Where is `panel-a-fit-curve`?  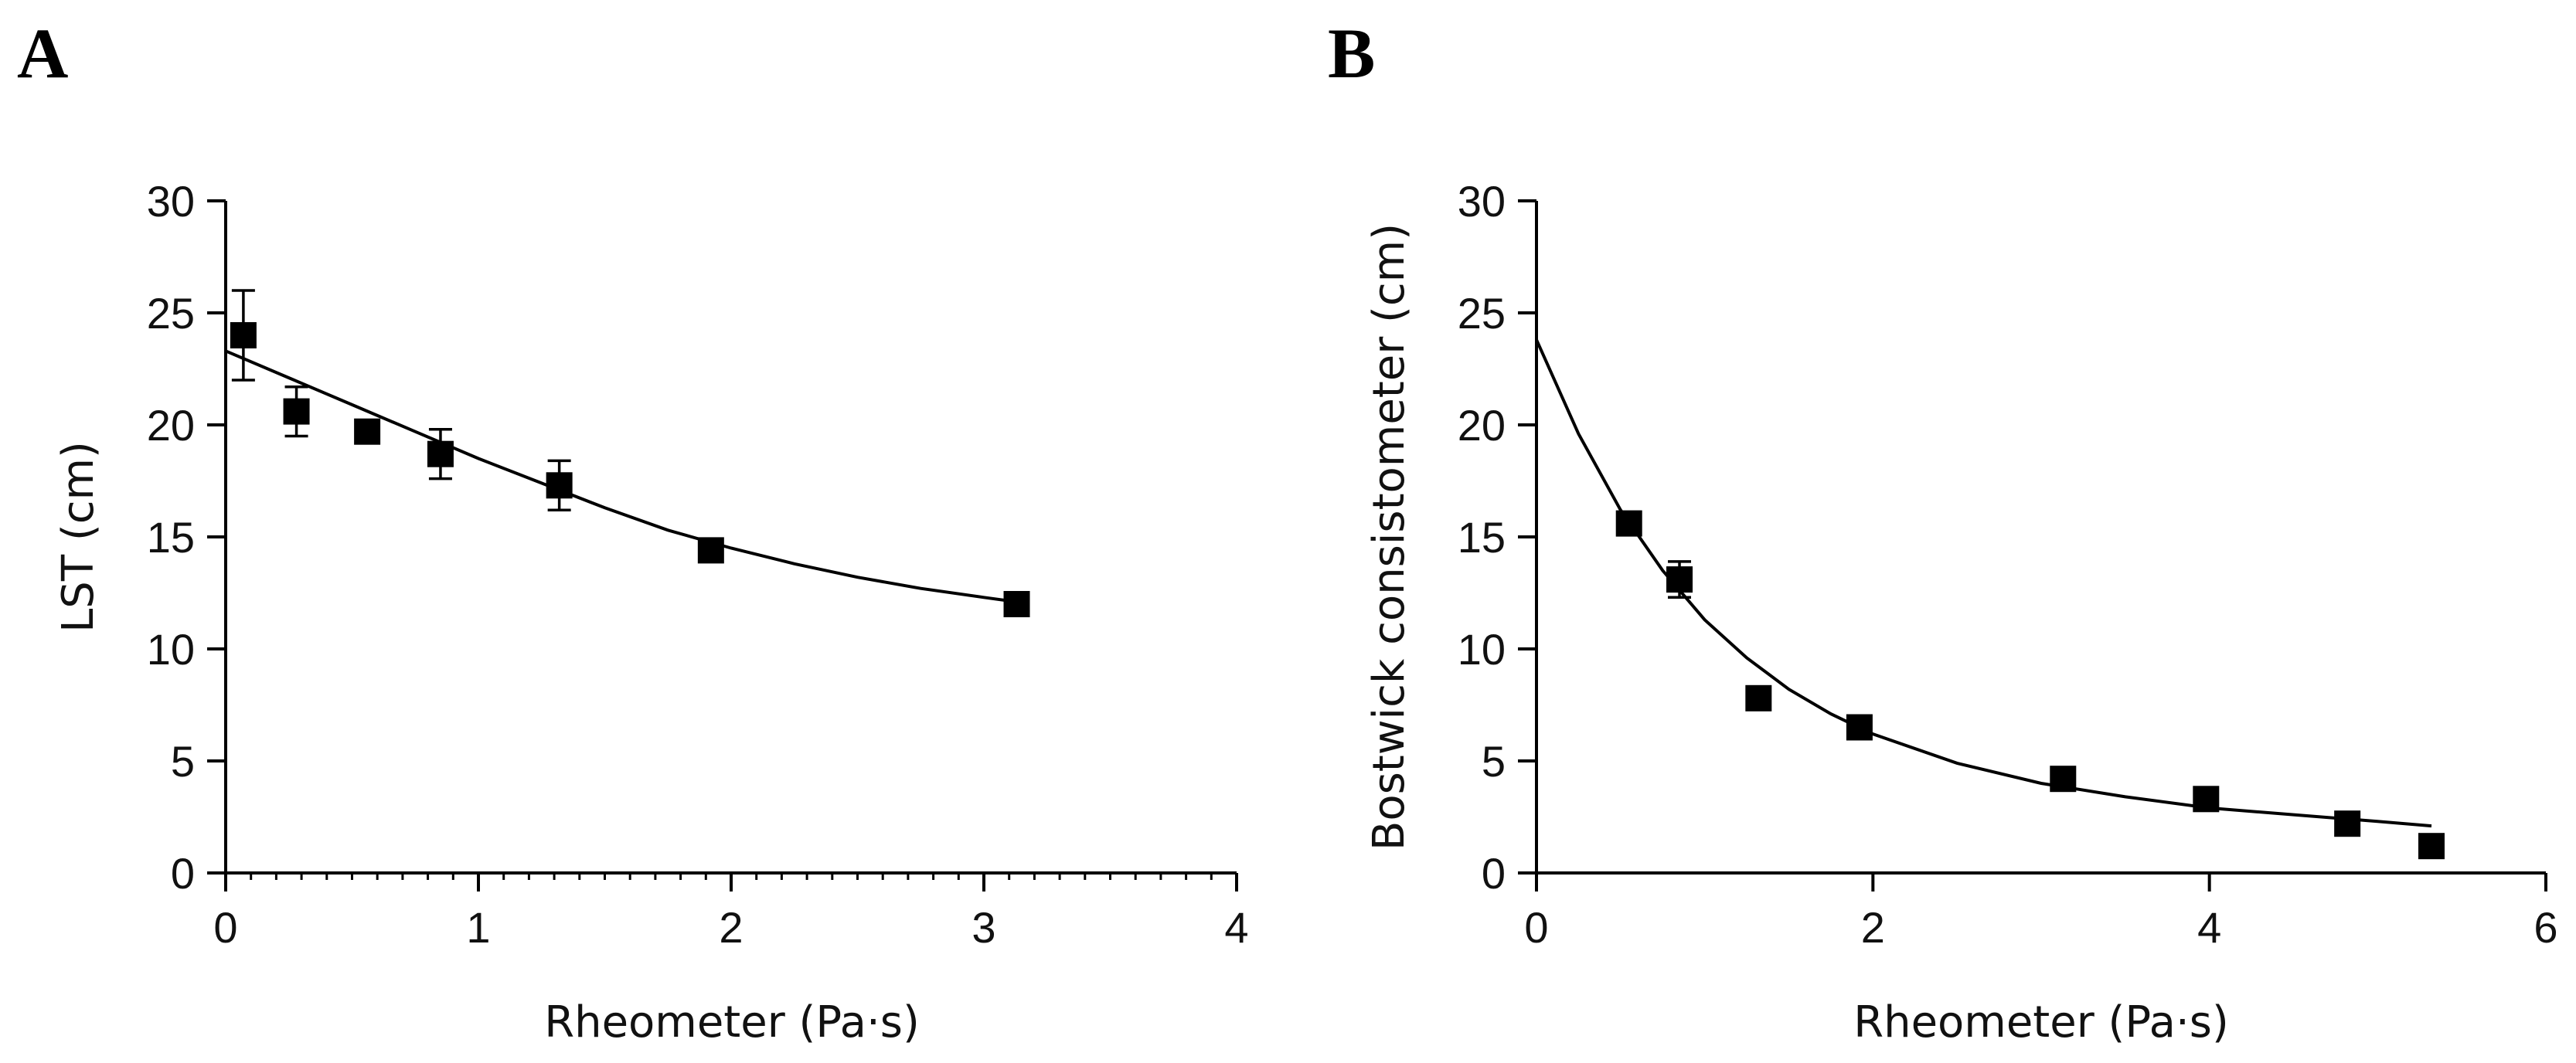 panel-a-fit-curve is located at coordinates (621, 476).